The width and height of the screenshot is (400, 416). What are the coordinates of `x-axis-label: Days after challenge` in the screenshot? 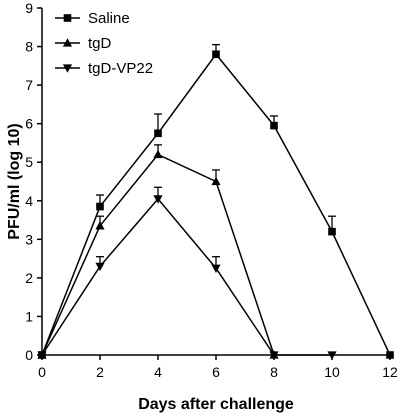 It's located at (216, 404).